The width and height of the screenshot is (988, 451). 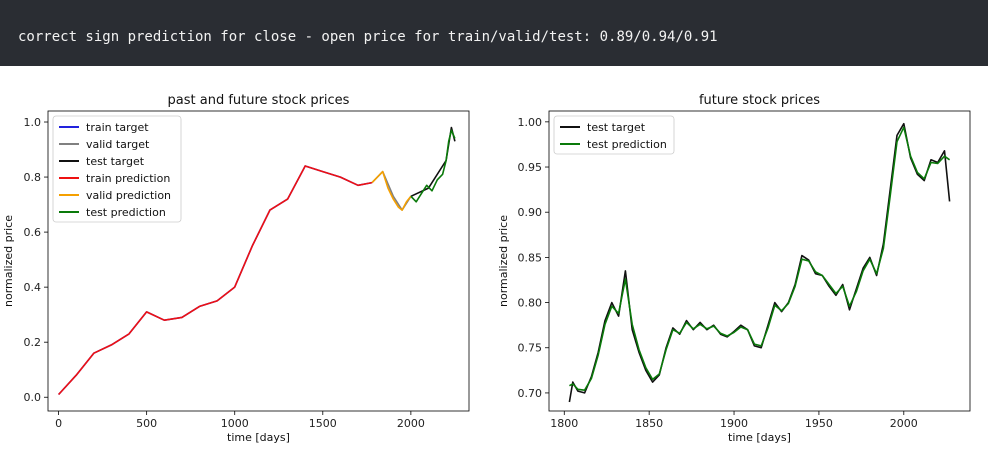 I want to click on series-line-test-target, so click(x=433, y=162).